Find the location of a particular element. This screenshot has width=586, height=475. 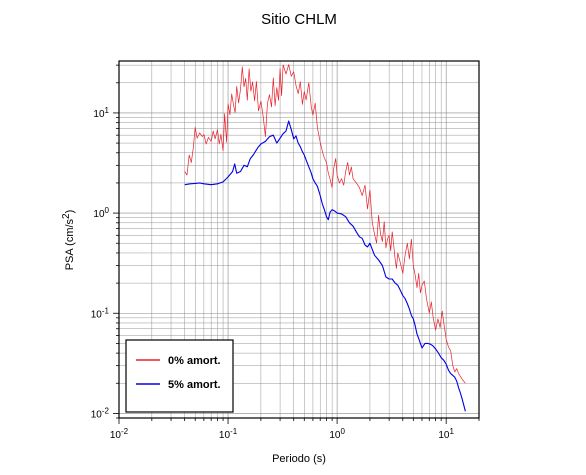

legend-label-1: 5% amort. is located at coordinates (194, 385).